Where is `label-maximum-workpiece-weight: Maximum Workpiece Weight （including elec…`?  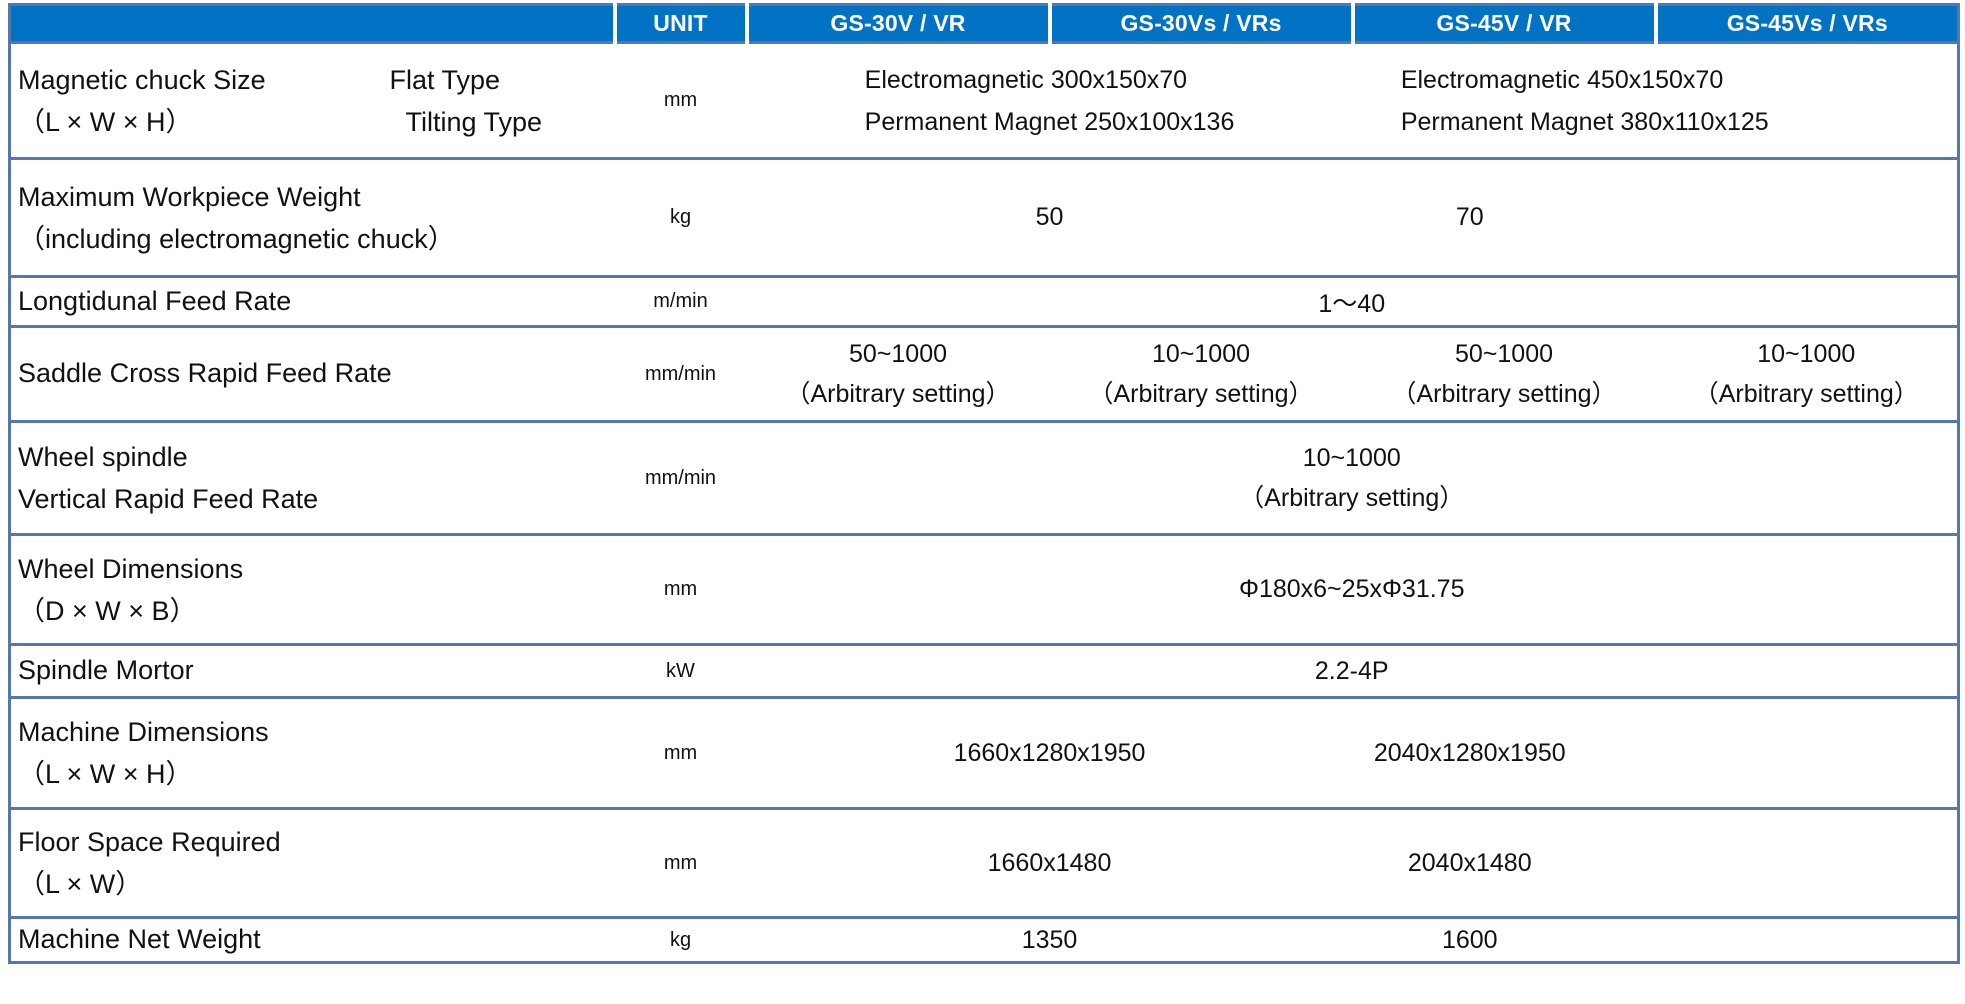 label-maximum-workpiece-weight: Maximum Workpiece Weight （including elec… is located at coordinates (312, 217).